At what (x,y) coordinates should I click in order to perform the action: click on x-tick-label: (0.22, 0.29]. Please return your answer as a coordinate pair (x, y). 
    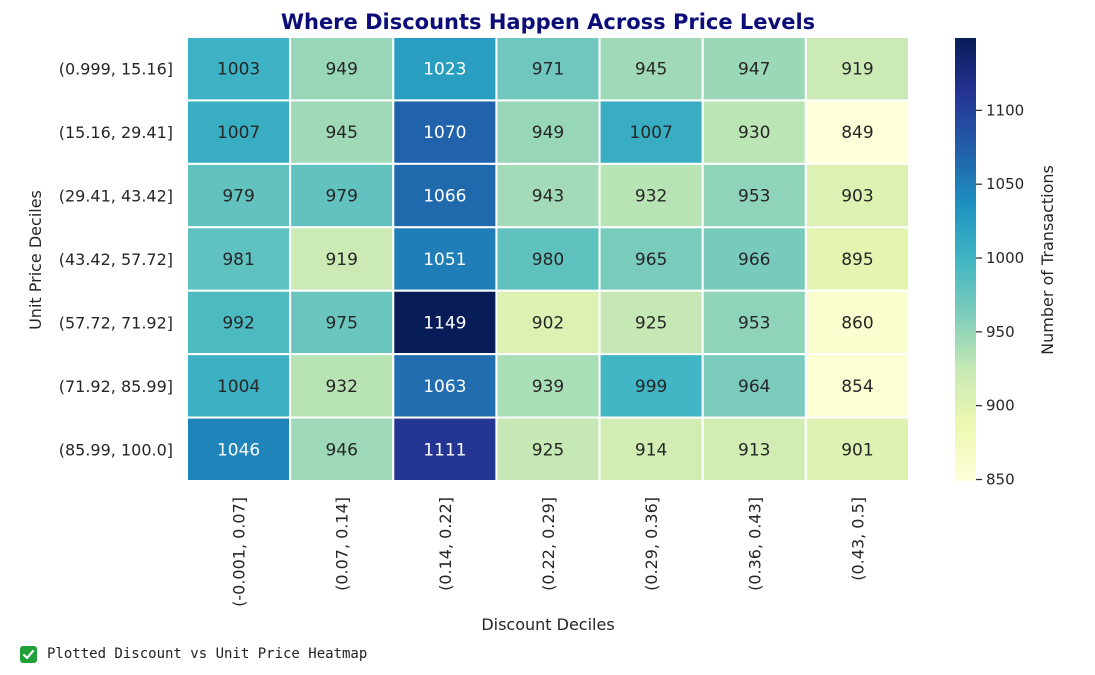
    Looking at the image, I should click on (548, 544).